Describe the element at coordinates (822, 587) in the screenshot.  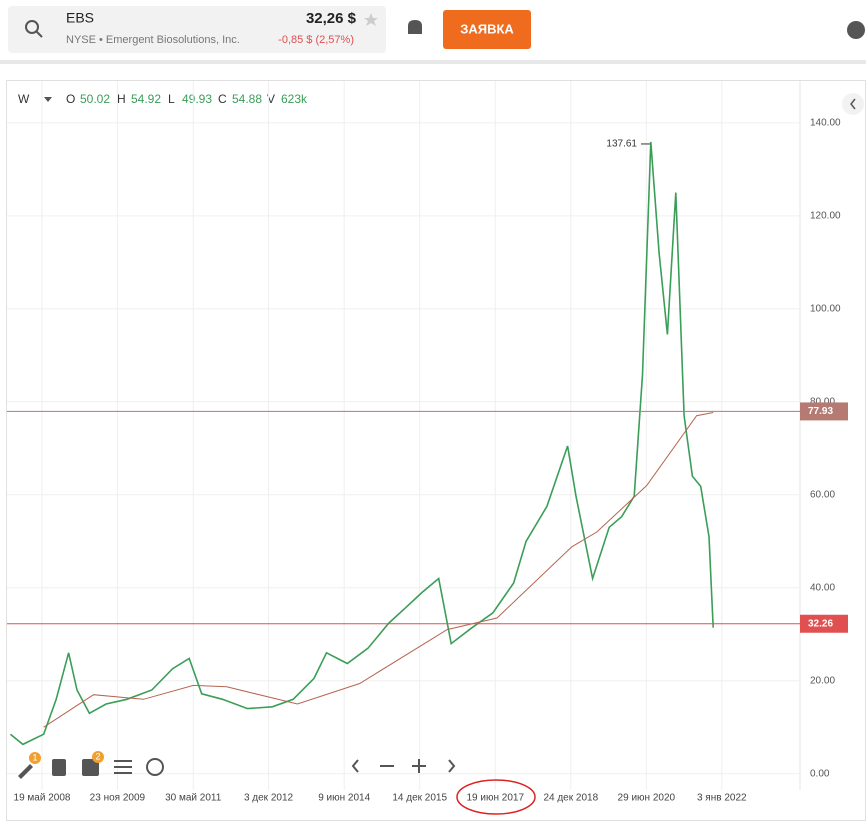
I see `y-tick-label: 40.00` at that location.